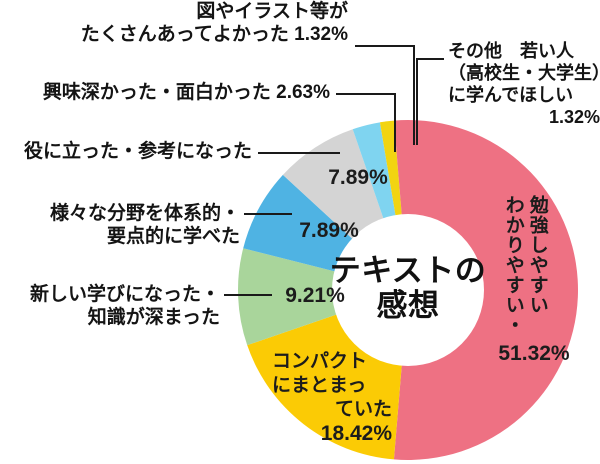 This screenshot has height=464, width=600. I want to click on slice-pct-systematic: 7.89%, so click(329, 231).